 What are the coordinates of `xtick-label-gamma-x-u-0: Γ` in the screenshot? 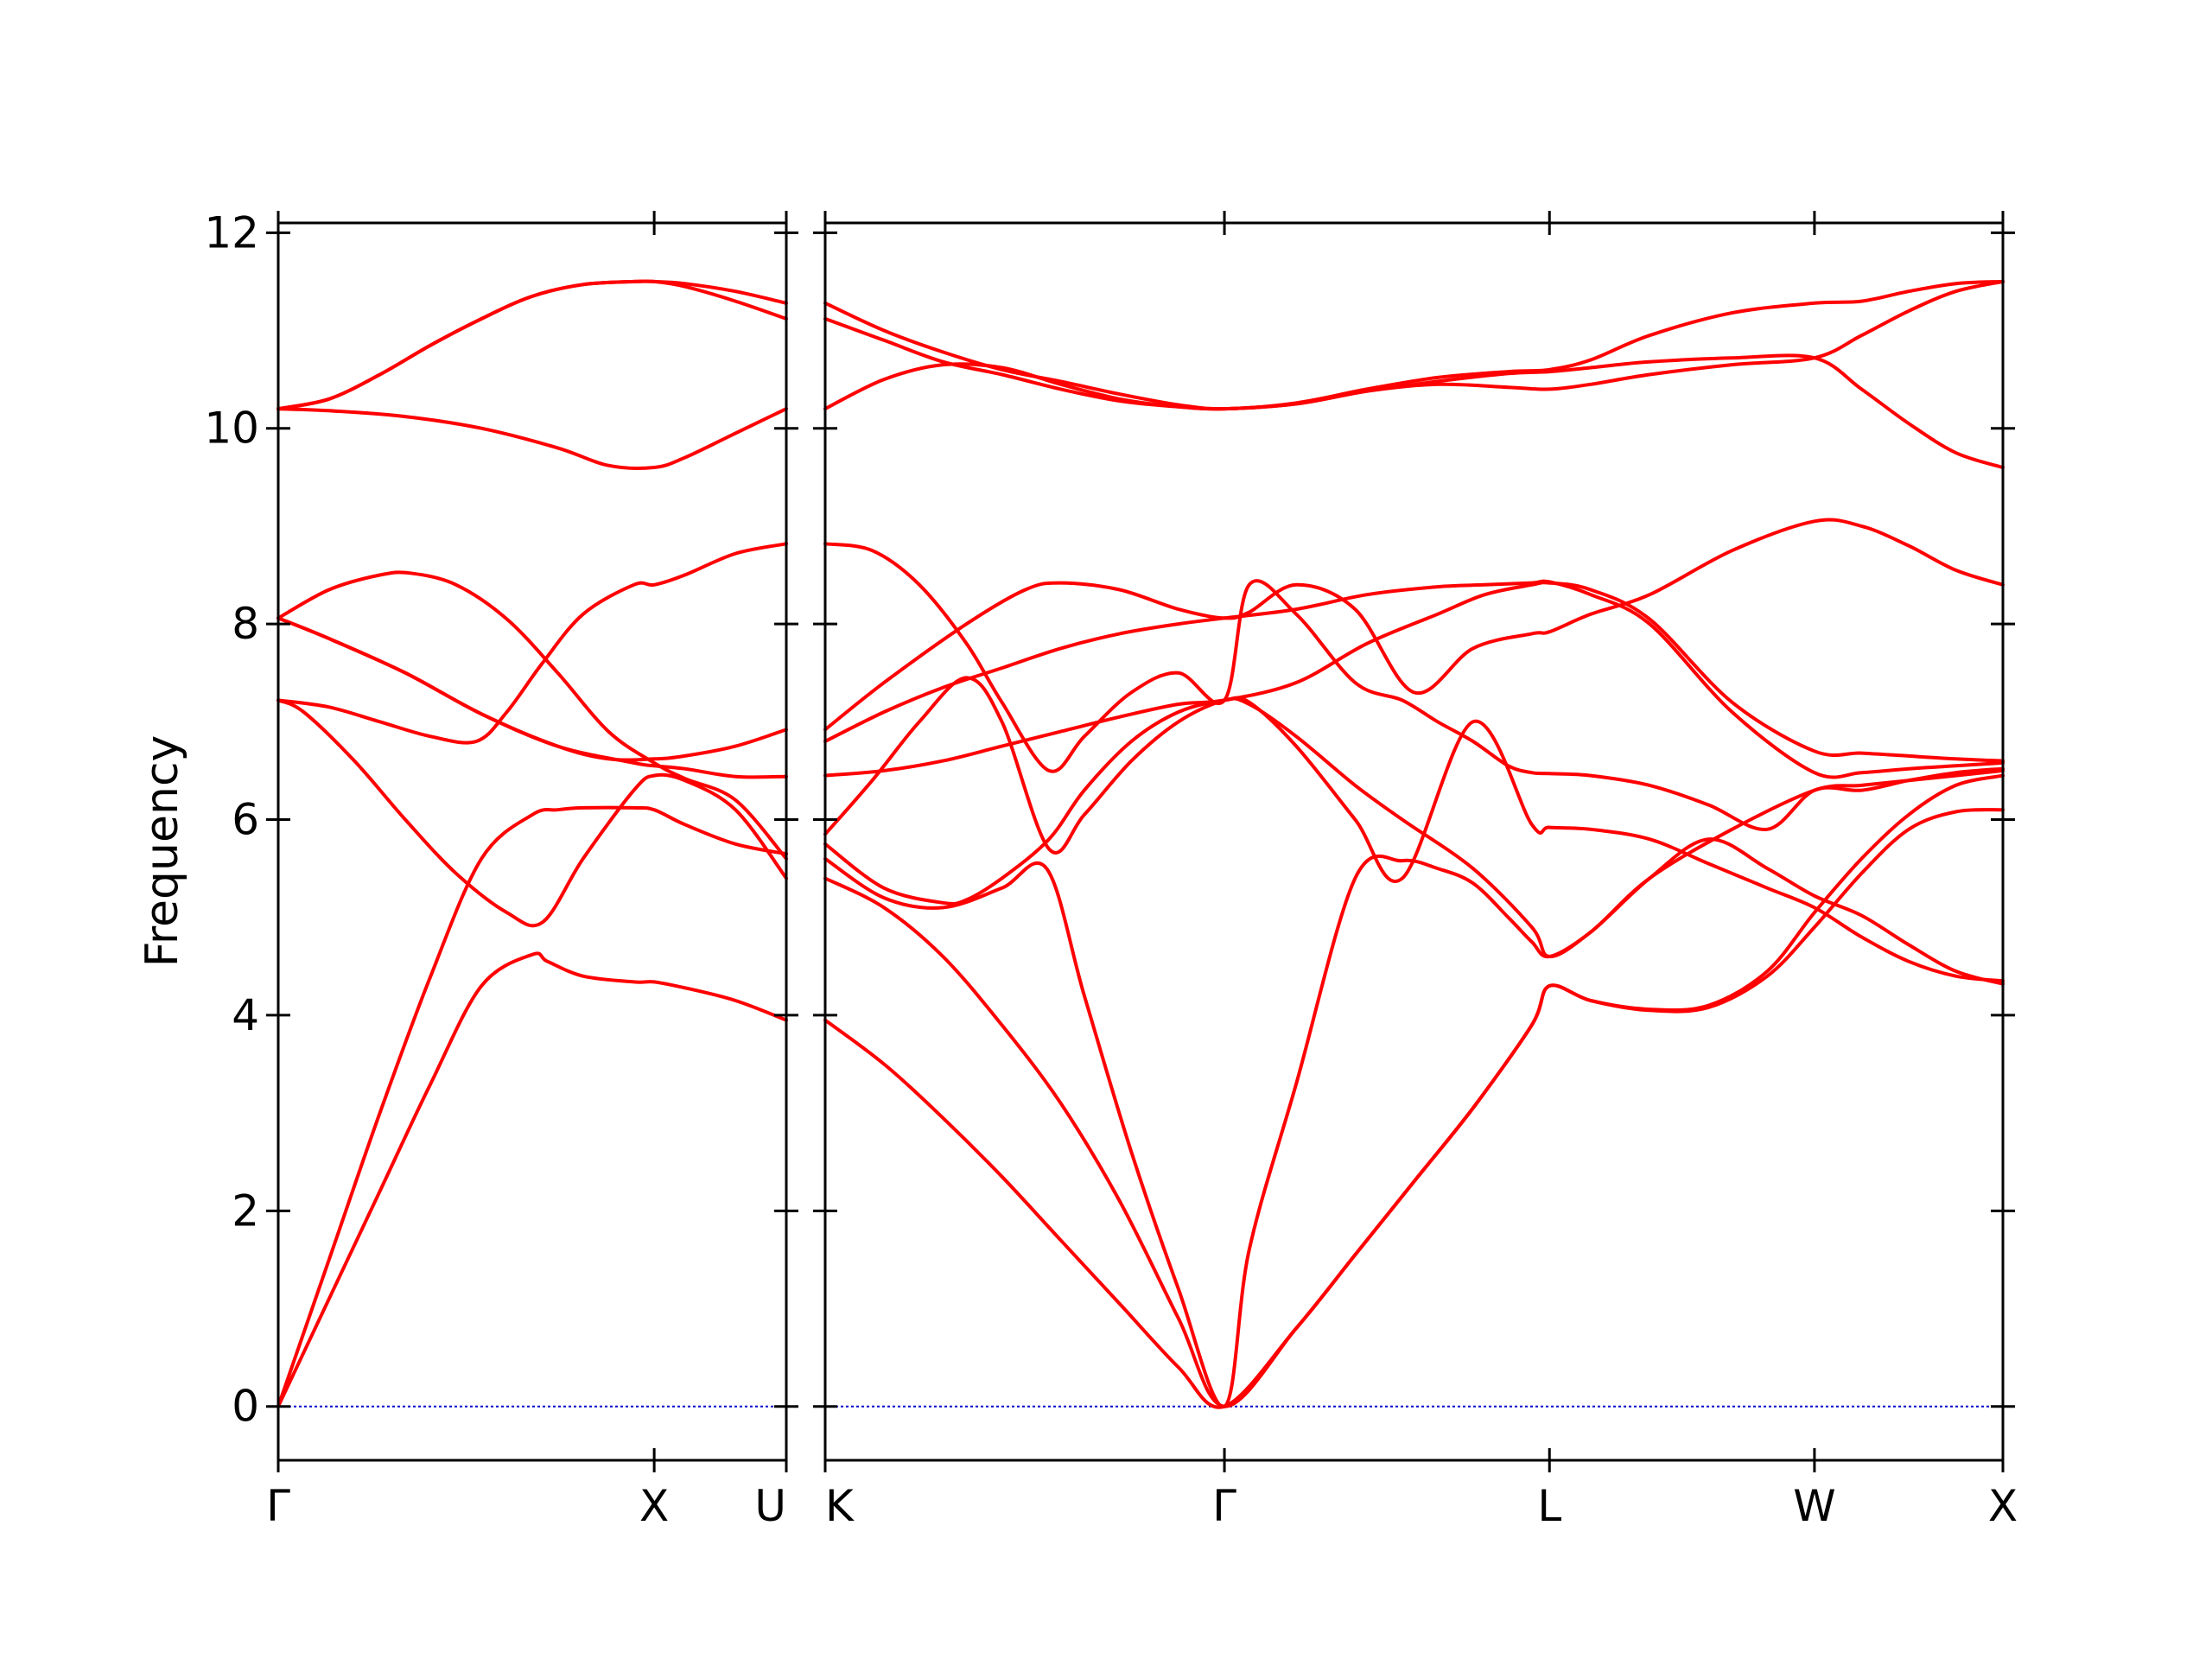 It's located at (278, 1506).